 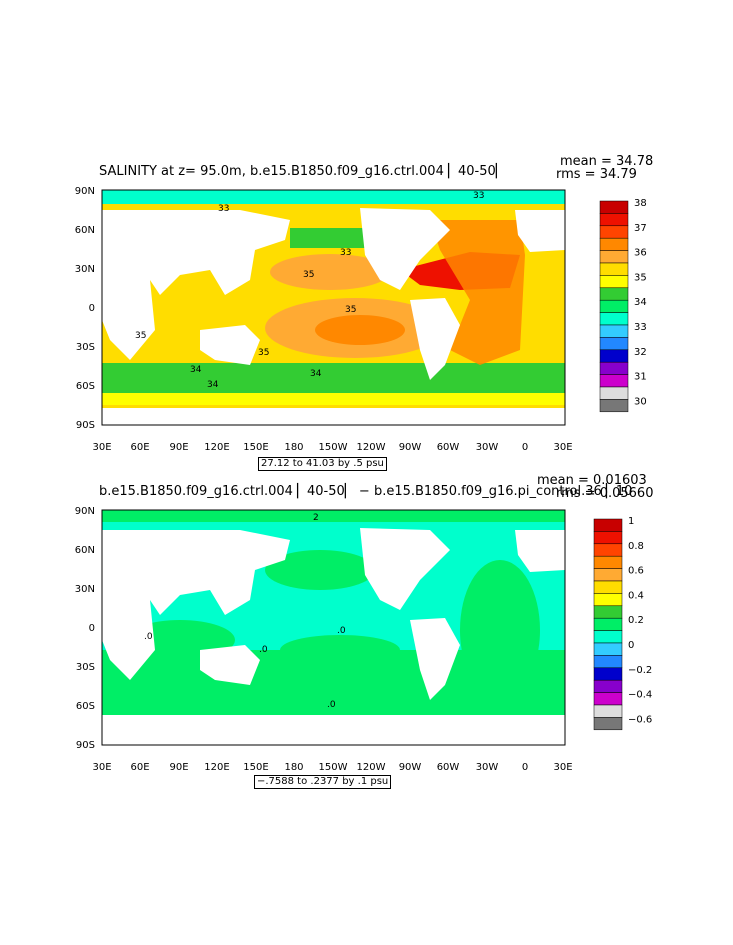 What do you see at coordinates (333, 416) in the screenshot?
I see `land-antarctica` at bounding box center [333, 416].